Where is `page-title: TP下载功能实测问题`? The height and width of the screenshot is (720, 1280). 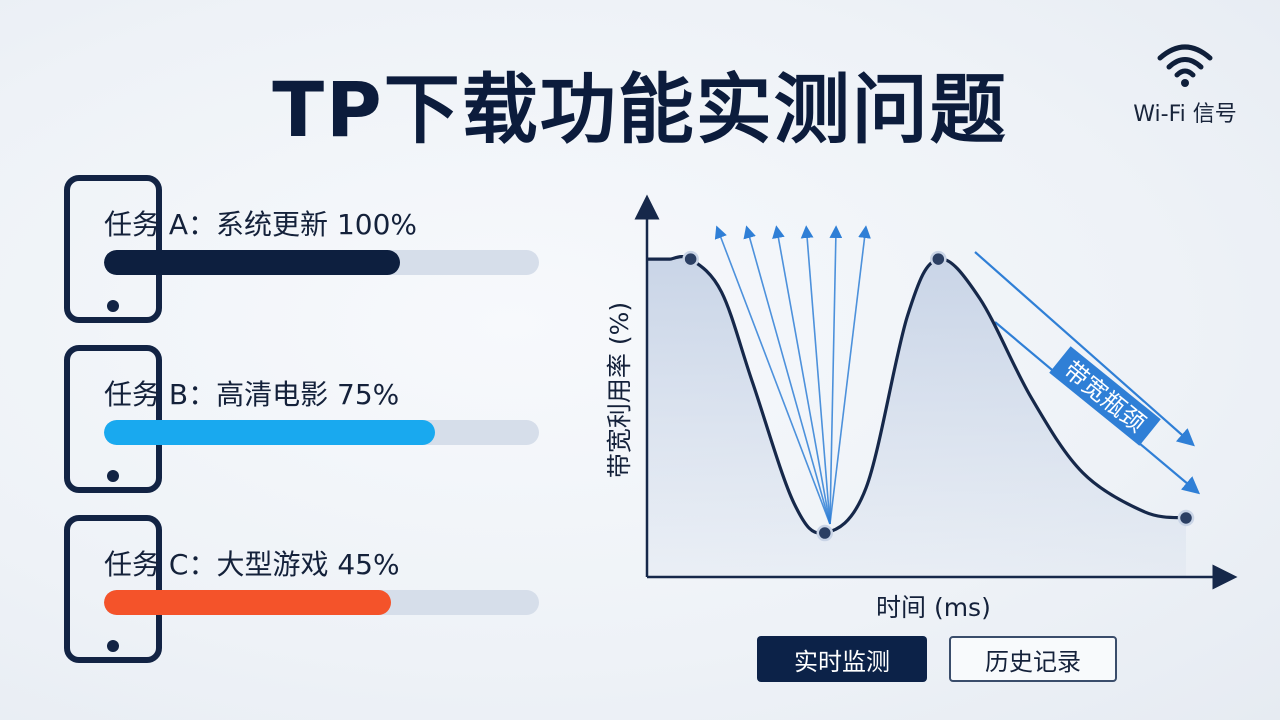
page-title: TP下载功能实测问题 is located at coordinates (640, 109).